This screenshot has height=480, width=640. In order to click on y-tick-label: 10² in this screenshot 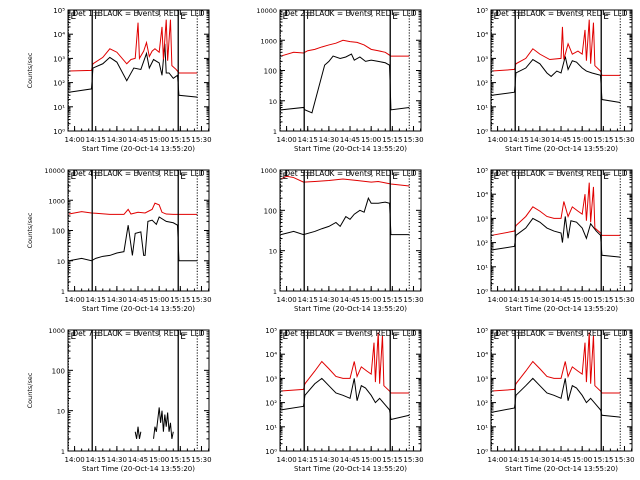, I will do `click(482, 84)`.